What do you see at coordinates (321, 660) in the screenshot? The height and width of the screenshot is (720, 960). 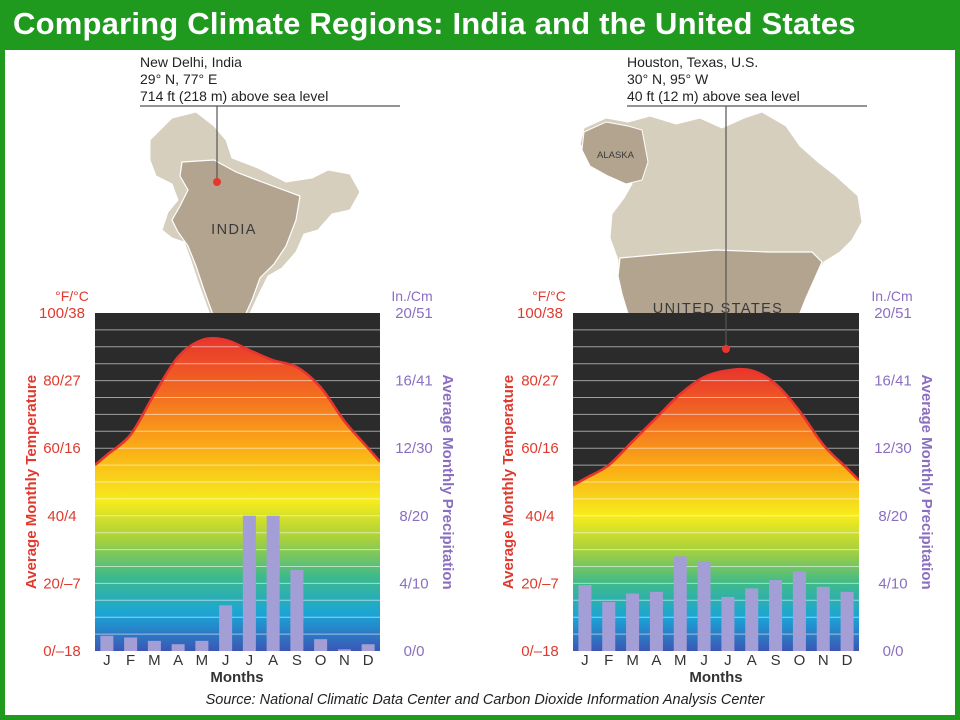 I see `india-month-label: O` at bounding box center [321, 660].